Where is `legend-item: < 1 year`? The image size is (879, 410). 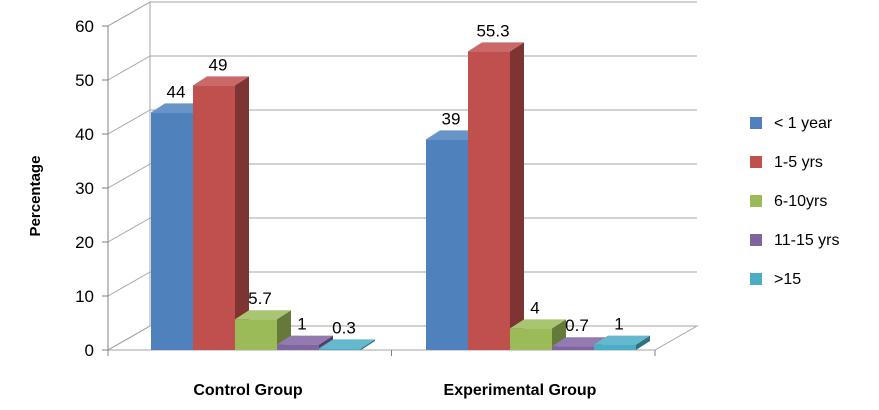 legend-item: < 1 year is located at coordinates (791, 123).